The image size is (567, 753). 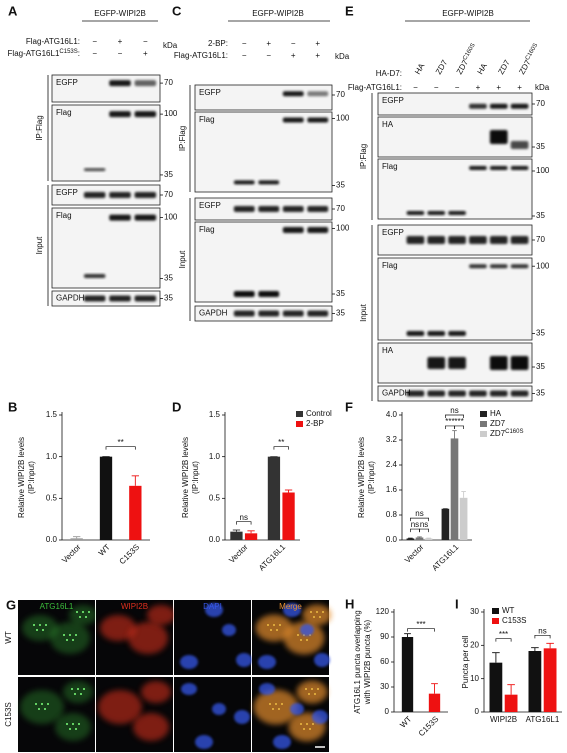 What do you see at coordinates (429, 727) in the screenshot?
I see `x-tick-label: C153S` at bounding box center [429, 727].